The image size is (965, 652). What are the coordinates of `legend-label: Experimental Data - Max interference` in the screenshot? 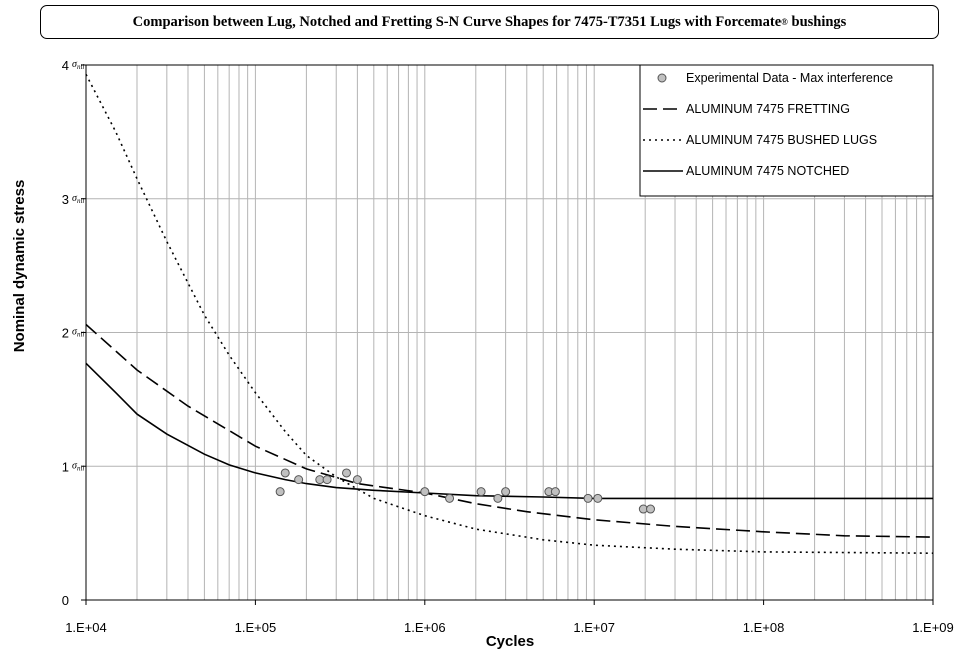 It's located at (789, 78).